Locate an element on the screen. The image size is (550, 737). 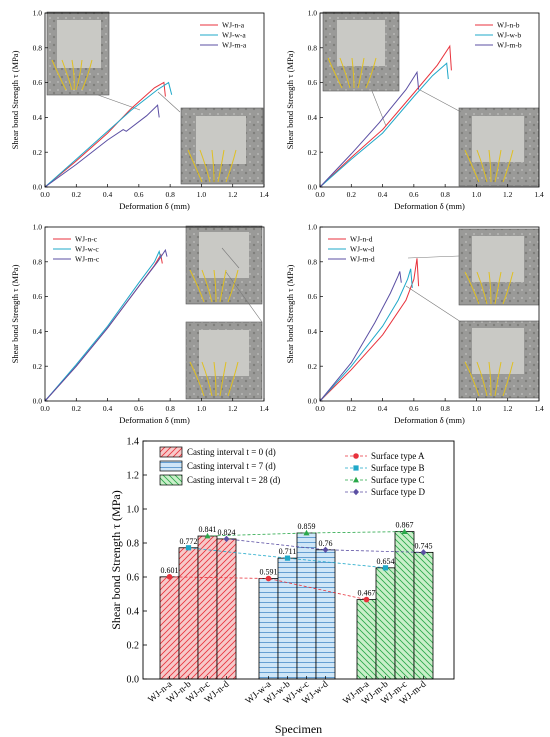
legend-label: WJ-m-b is located at coordinates (509, 45).